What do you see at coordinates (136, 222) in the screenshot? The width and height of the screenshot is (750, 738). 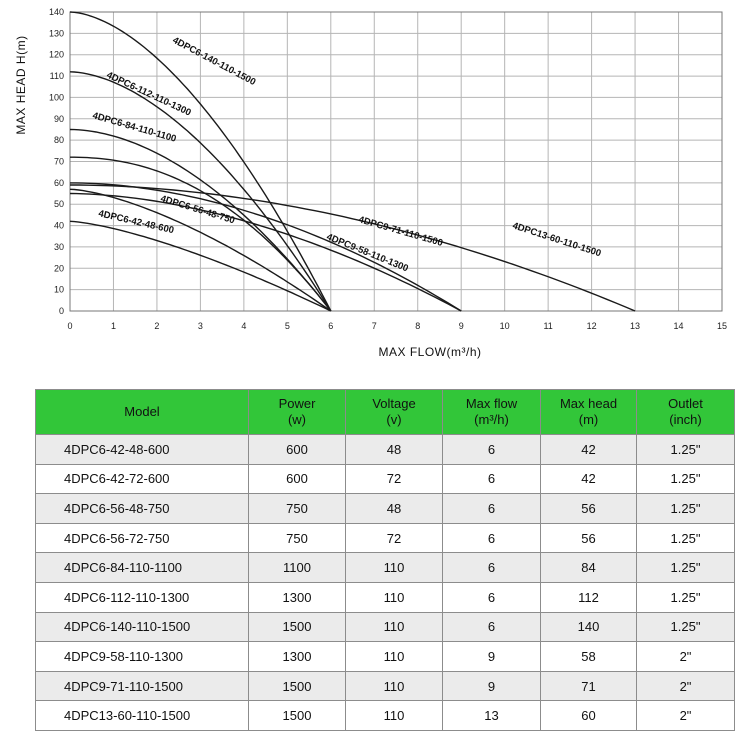 I see `curve-label: 4DPC6-42-48-600` at bounding box center [136, 222].